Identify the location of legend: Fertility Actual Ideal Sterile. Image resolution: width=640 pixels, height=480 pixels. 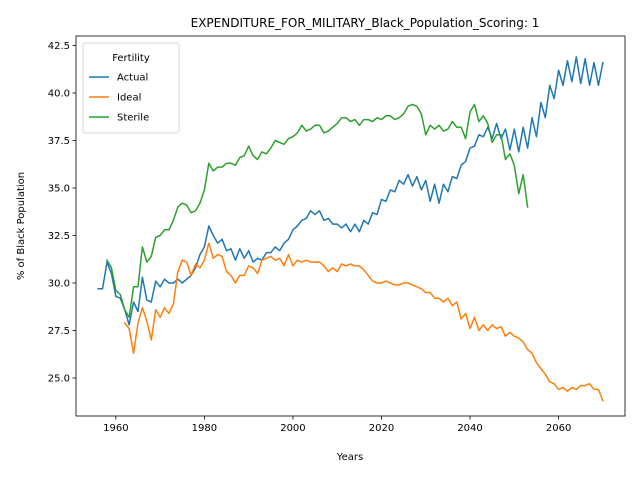
(131, 88).